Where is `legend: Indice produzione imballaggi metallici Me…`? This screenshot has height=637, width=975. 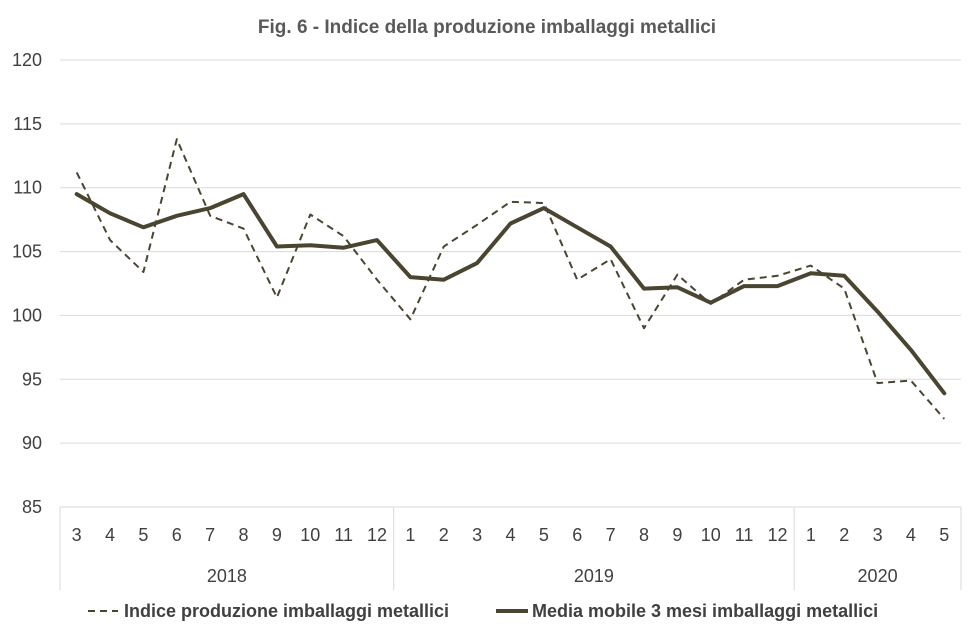 legend: Indice produzione imballaggi metallici Me… is located at coordinates (483, 611).